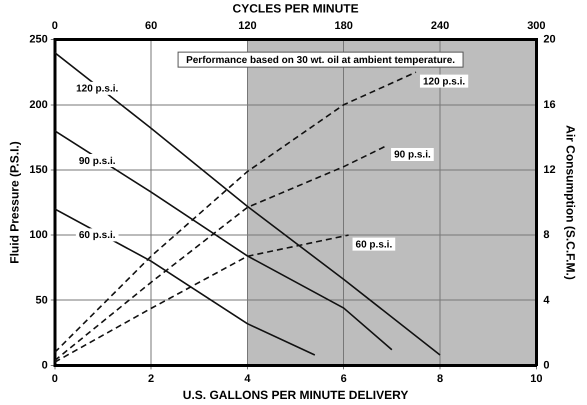  I want to click on y-tick-label: 0, so click(45, 365).